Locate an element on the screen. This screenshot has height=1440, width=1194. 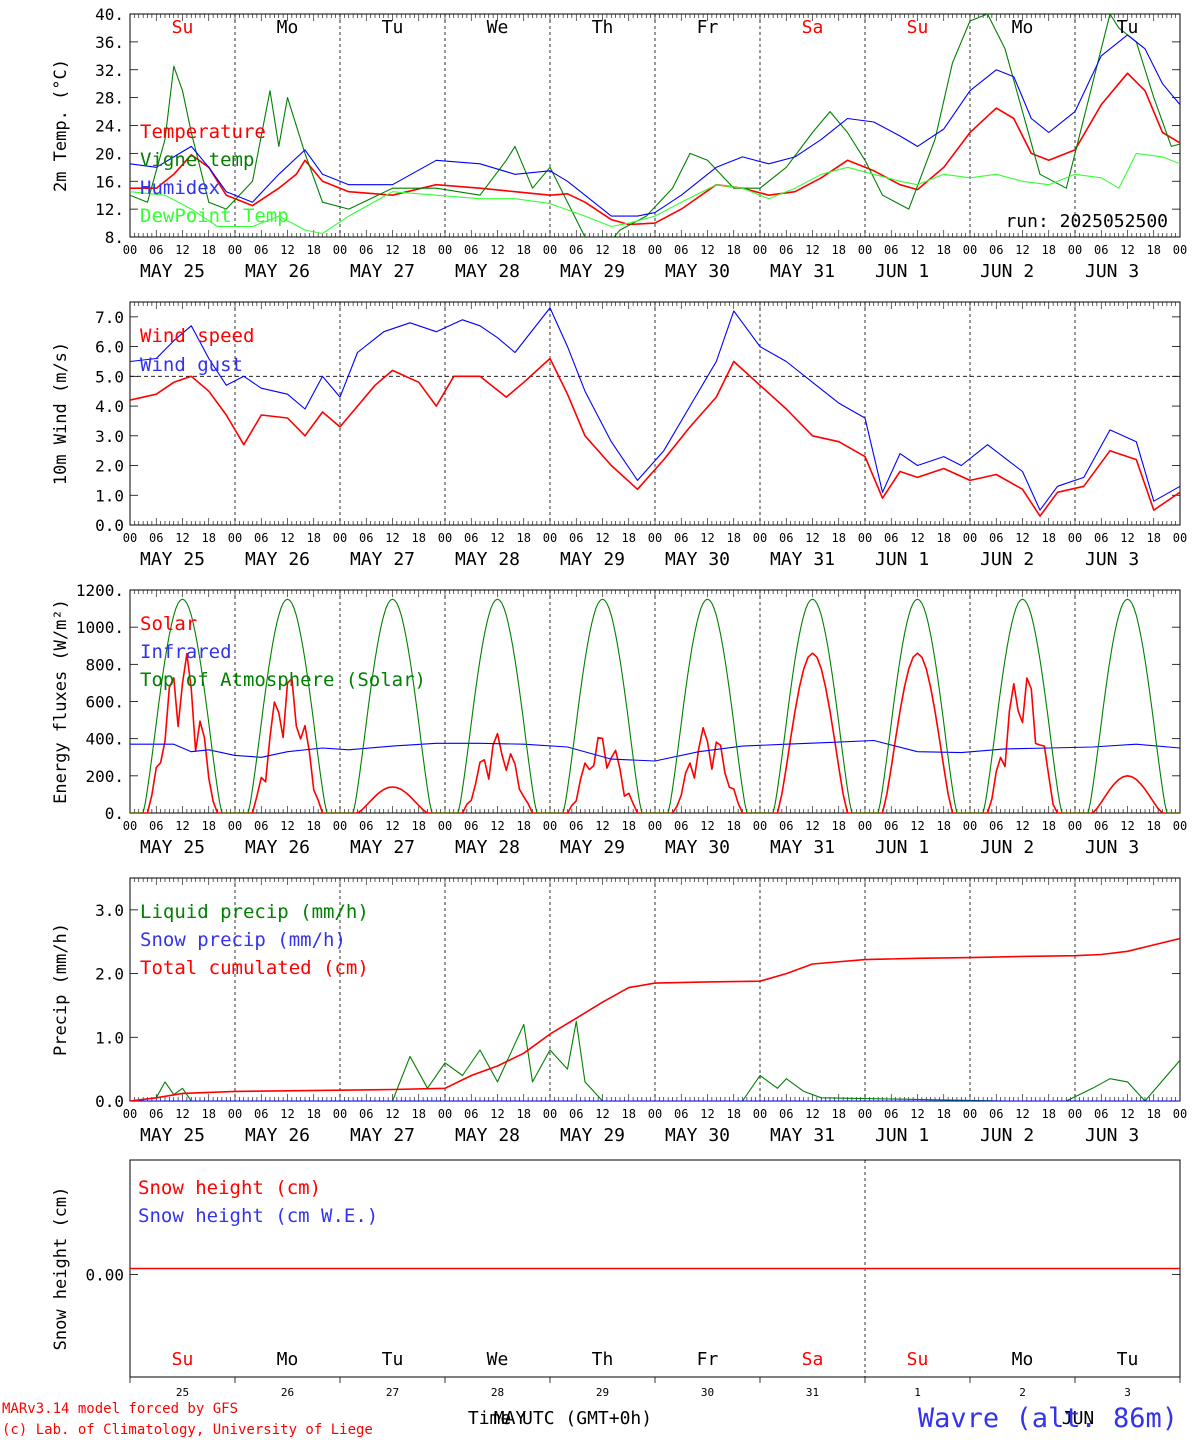
series-line-temperature is located at coordinates (655, 149).